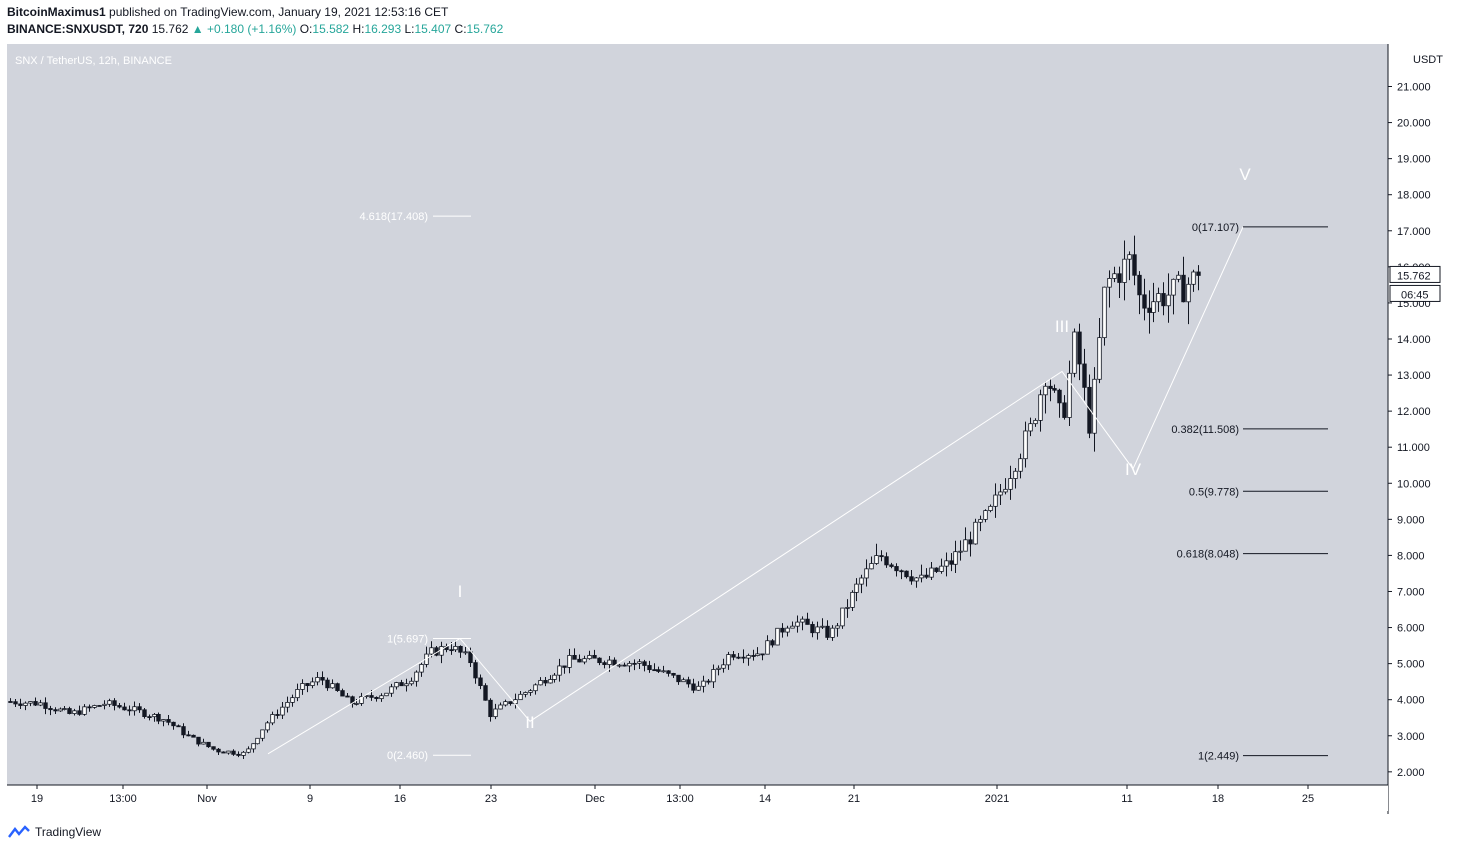 This screenshot has height=852, width=1475. I want to click on y-tick-label: 19.000, so click(1414, 160).